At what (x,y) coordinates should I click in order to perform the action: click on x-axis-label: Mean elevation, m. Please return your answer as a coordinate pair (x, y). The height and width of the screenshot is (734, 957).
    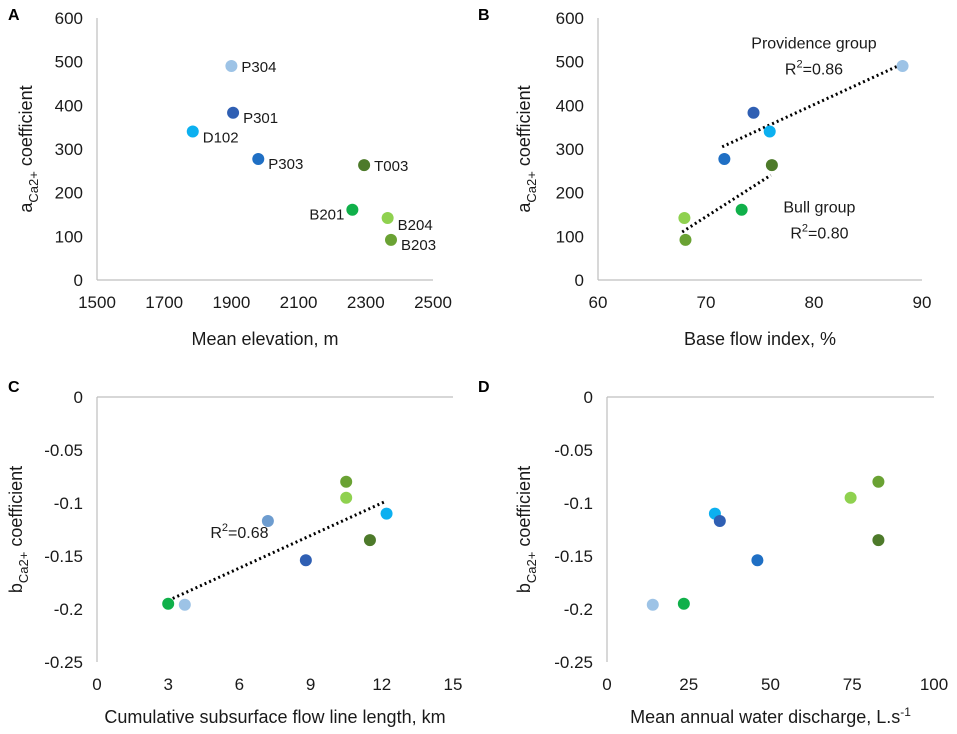
    Looking at the image, I should click on (264, 339).